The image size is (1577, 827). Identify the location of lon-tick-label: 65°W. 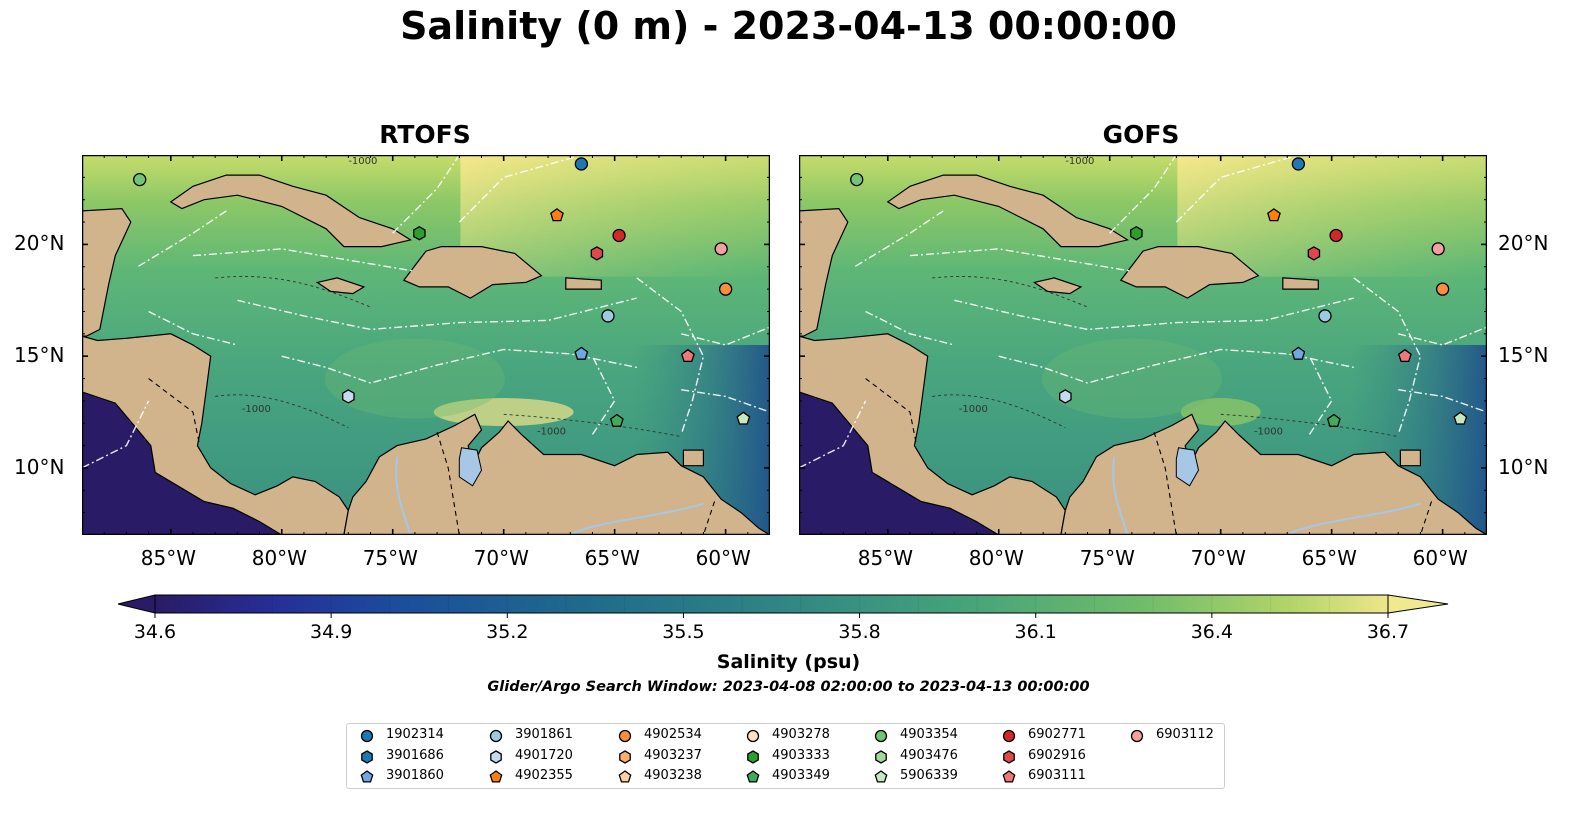
(1329, 558).